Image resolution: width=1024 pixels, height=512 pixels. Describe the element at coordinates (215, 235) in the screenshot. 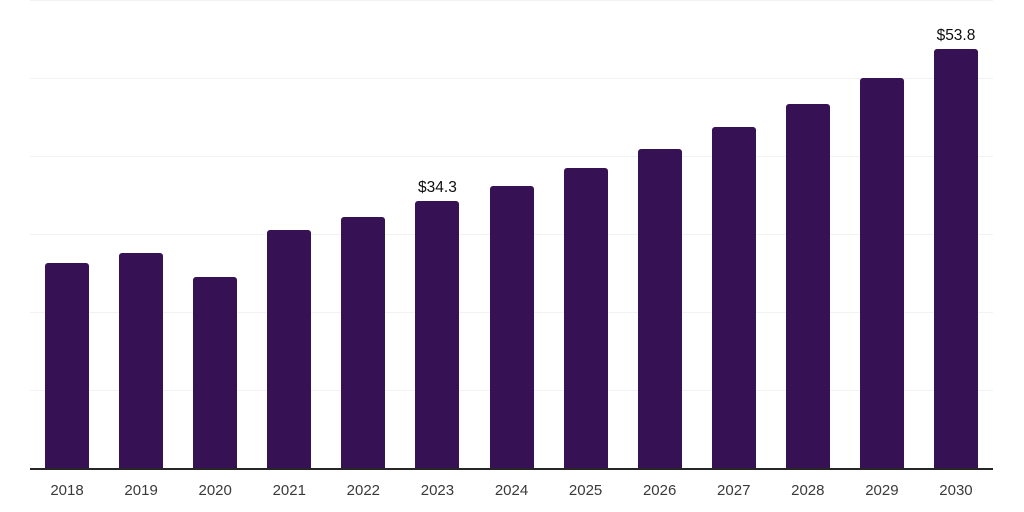

I see `bar-slot-2020` at that location.